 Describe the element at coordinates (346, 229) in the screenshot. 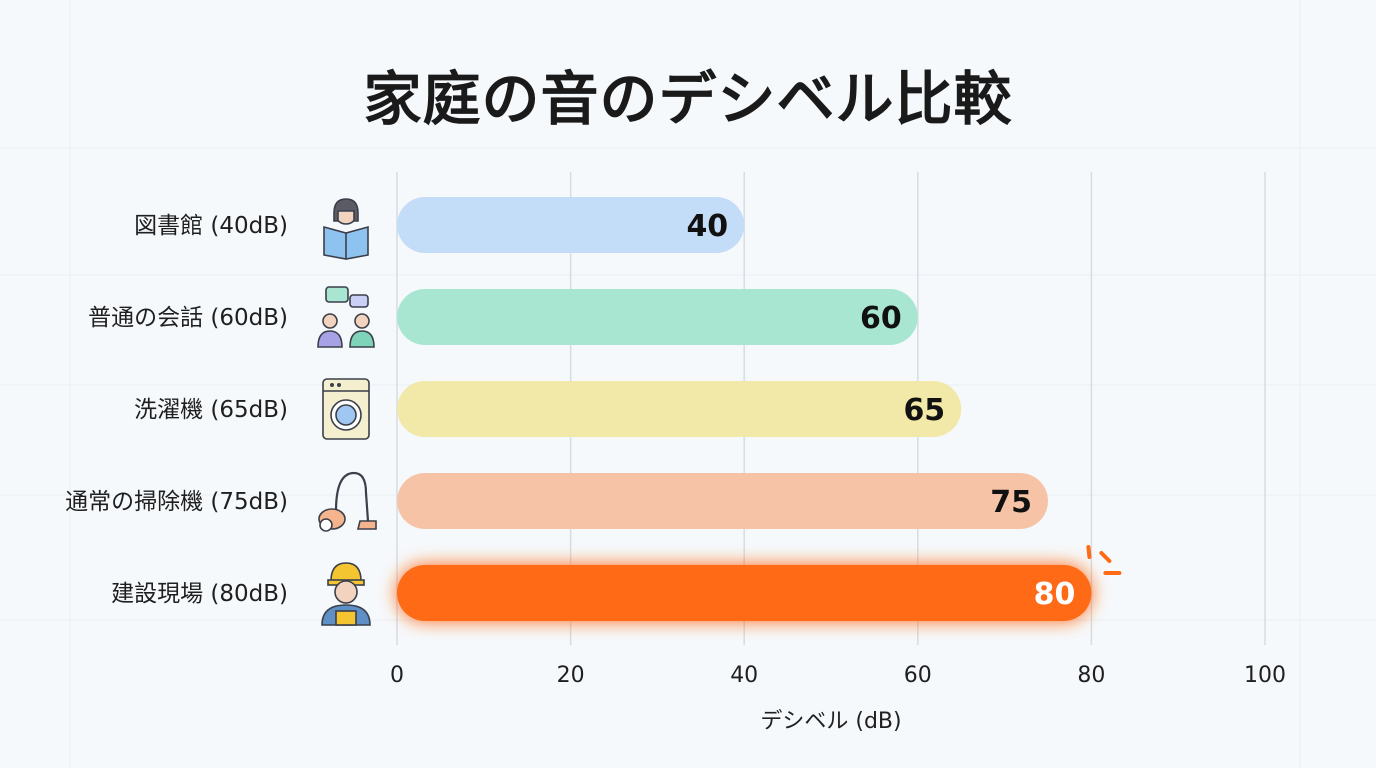

I see `person-reading-book-icon` at that location.